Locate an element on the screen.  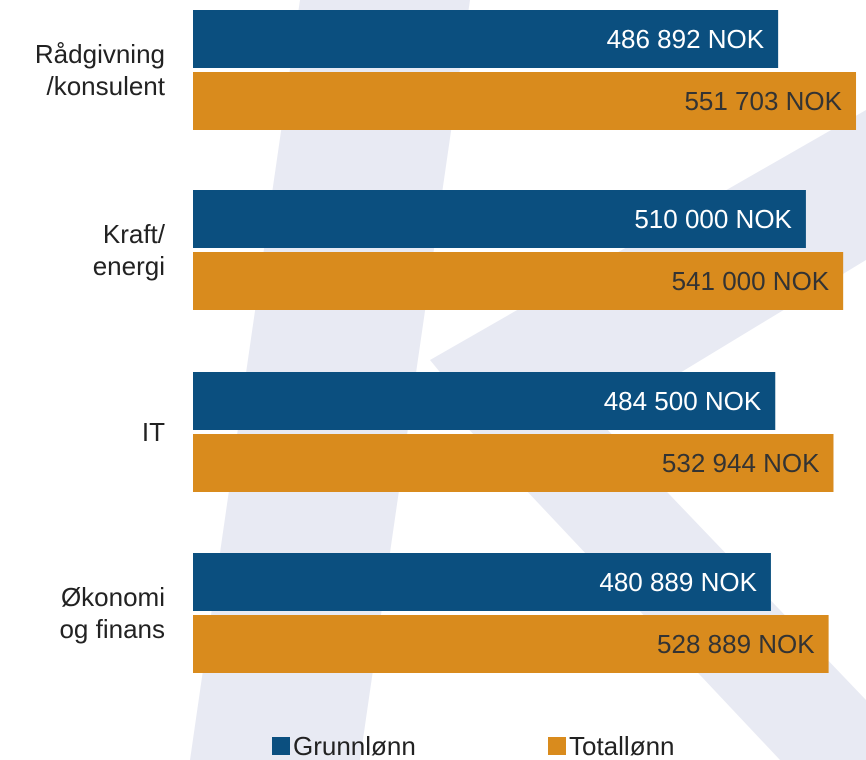
legend-label: Grunnlønn is located at coordinates (354, 745).